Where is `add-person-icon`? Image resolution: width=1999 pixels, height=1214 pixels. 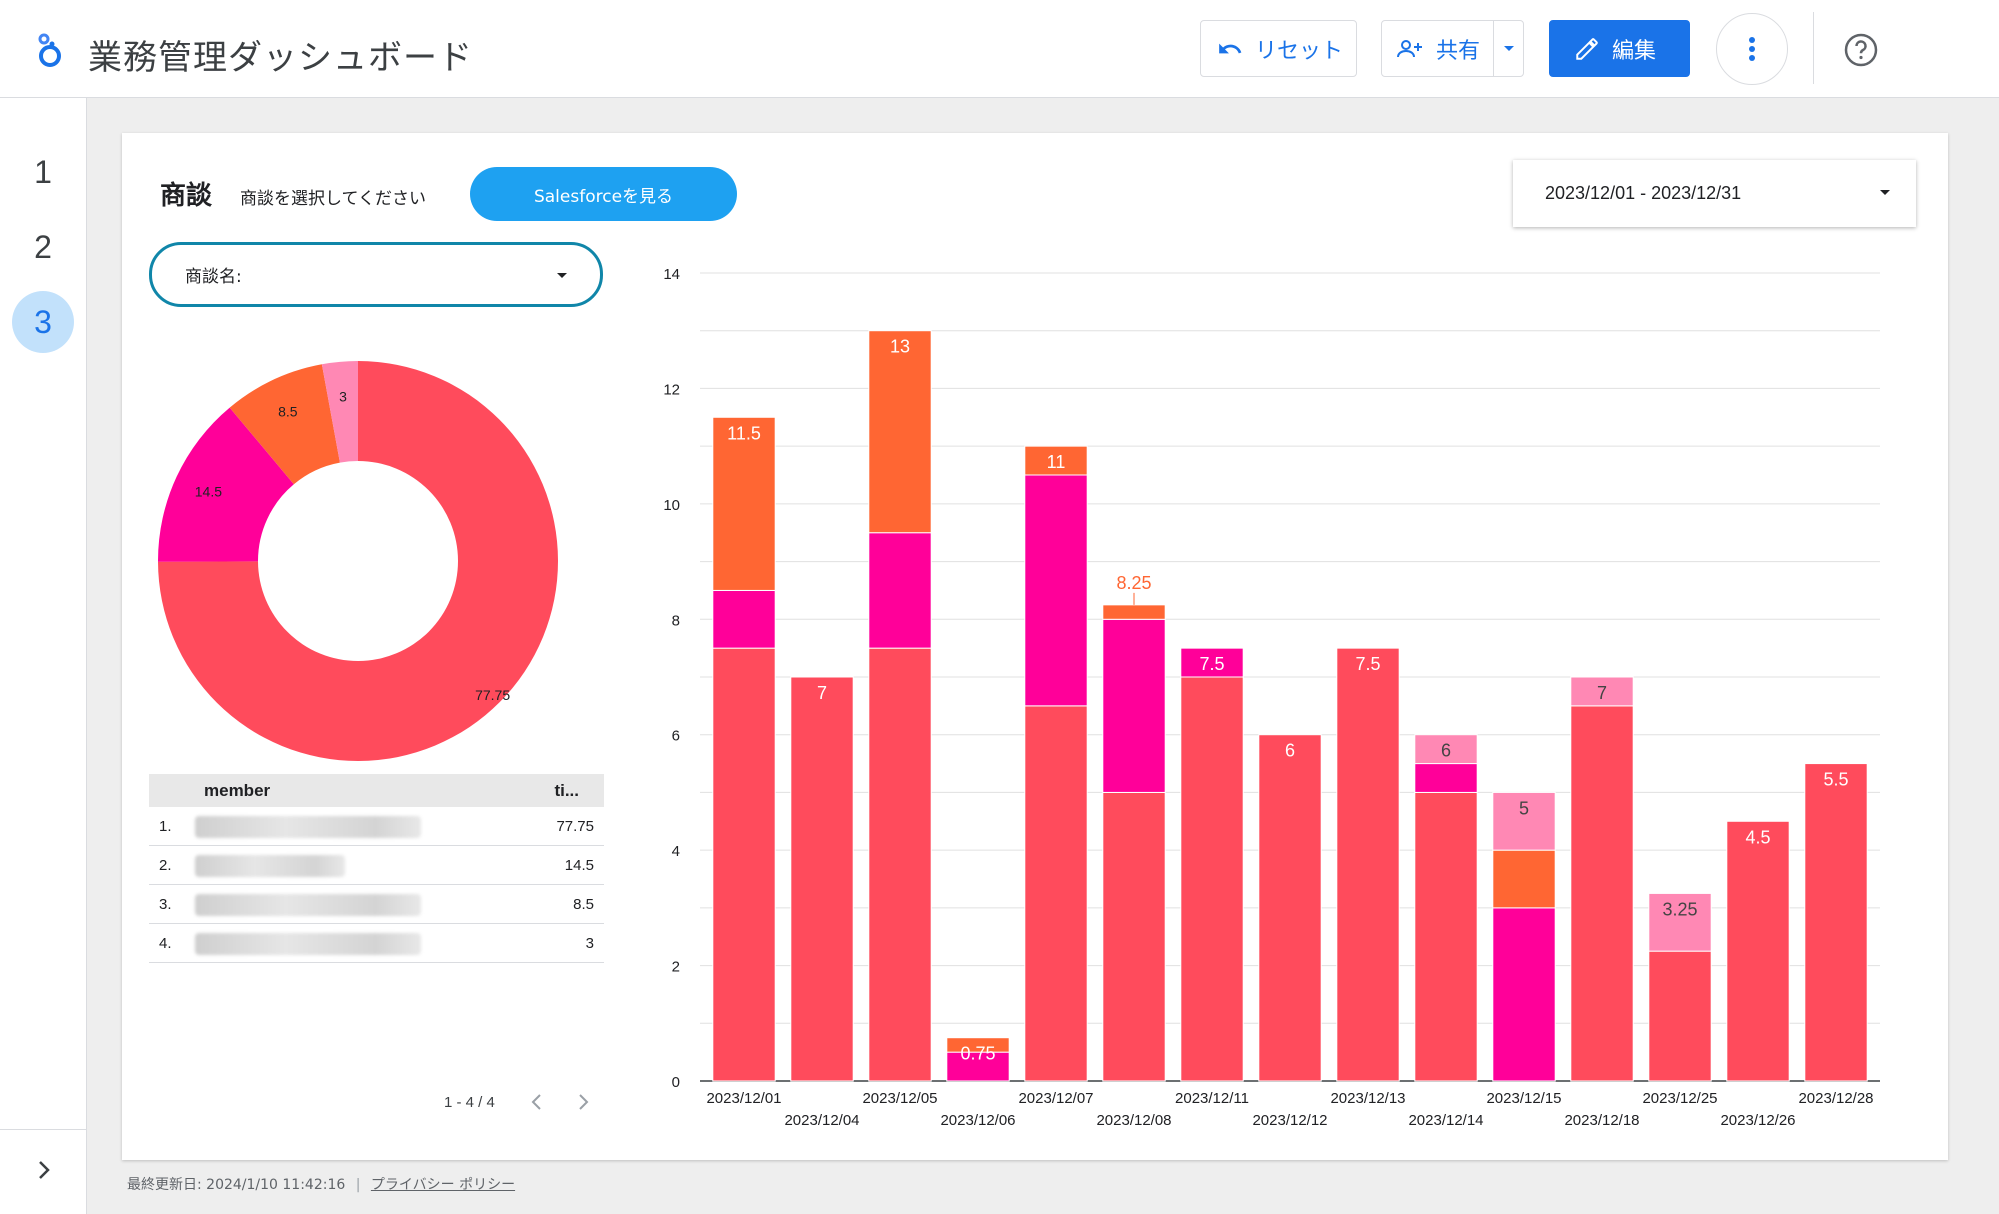
add-person-icon is located at coordinates (1409, 48).